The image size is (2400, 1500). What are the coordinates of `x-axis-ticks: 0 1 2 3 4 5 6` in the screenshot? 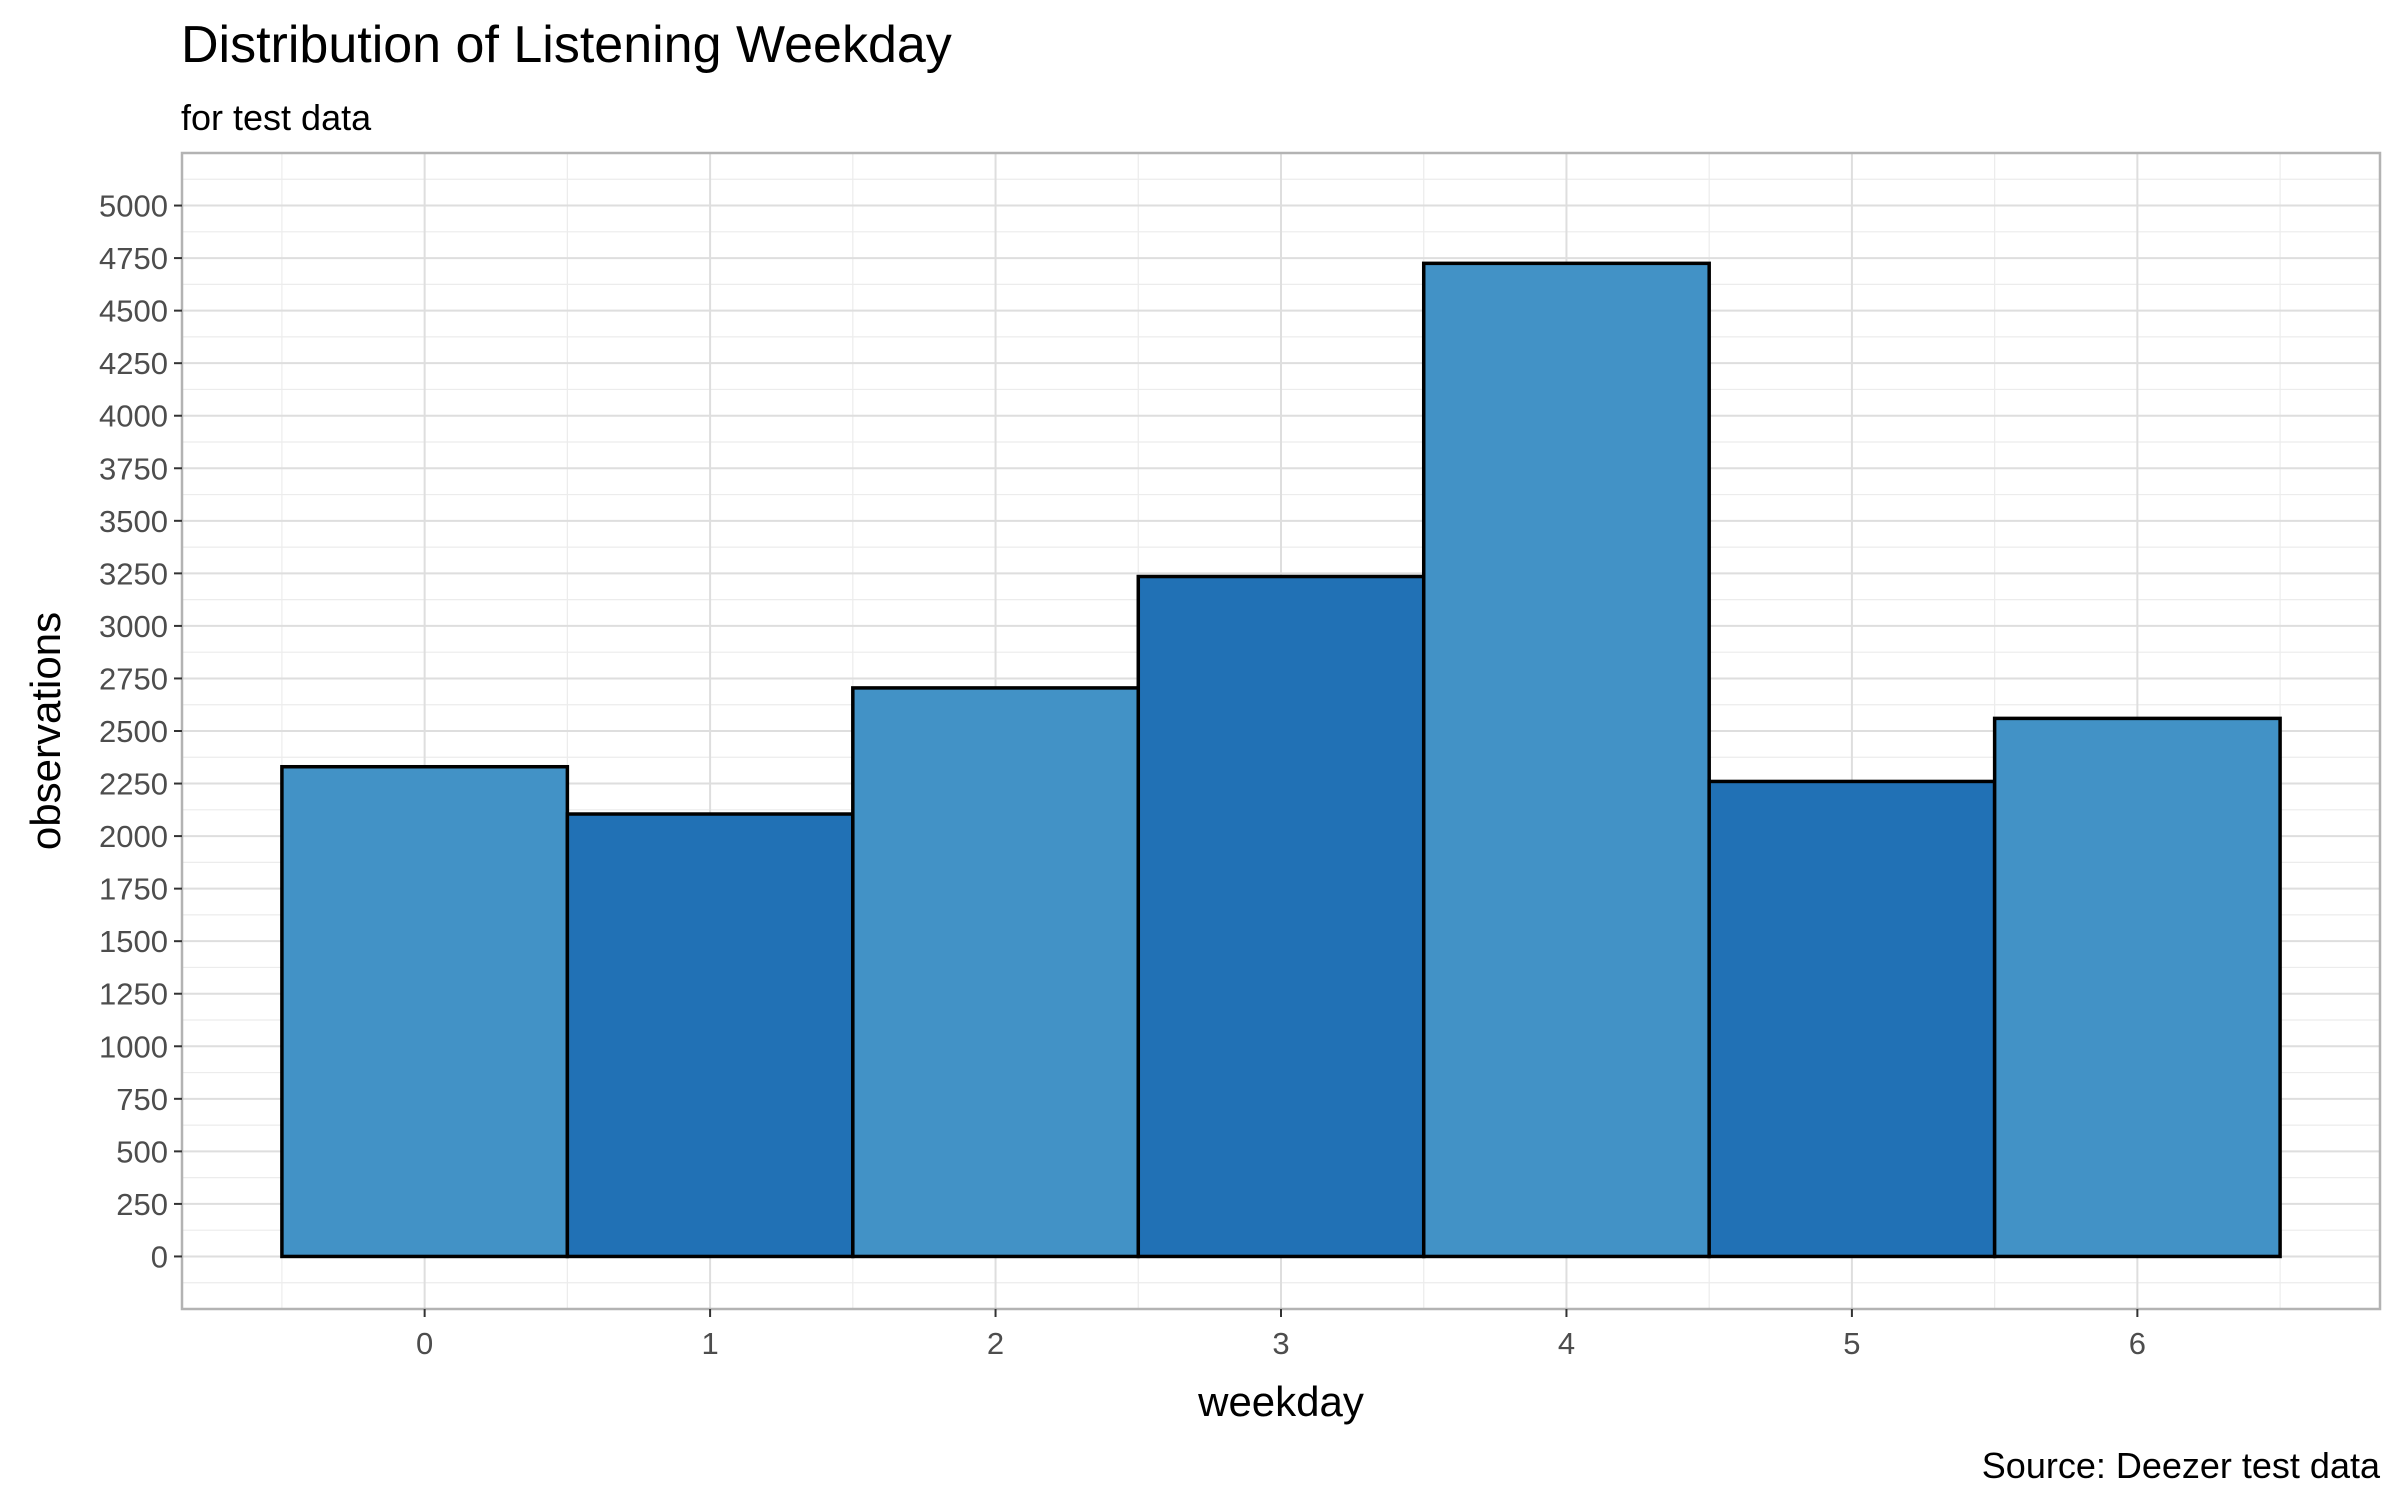 It's located at (1281, 1335).